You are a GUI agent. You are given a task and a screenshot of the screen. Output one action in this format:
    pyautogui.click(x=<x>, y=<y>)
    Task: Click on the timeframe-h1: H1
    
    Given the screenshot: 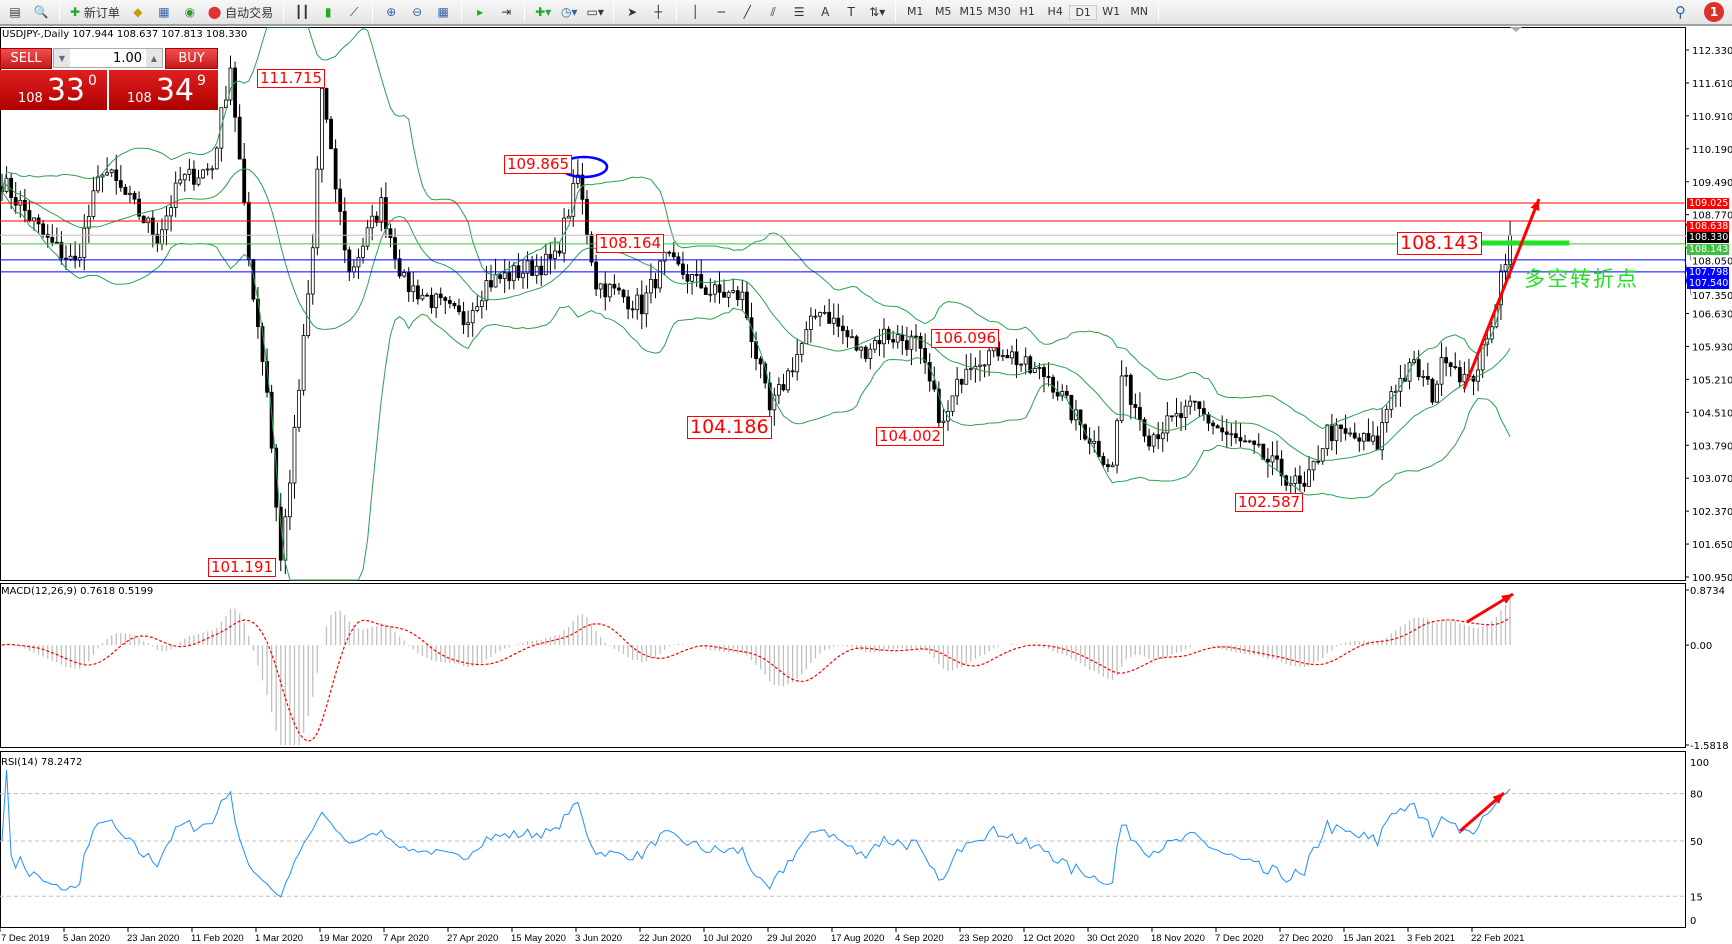 What is the action you would take?
    pyautogui.click(x=1027, y=11)
    